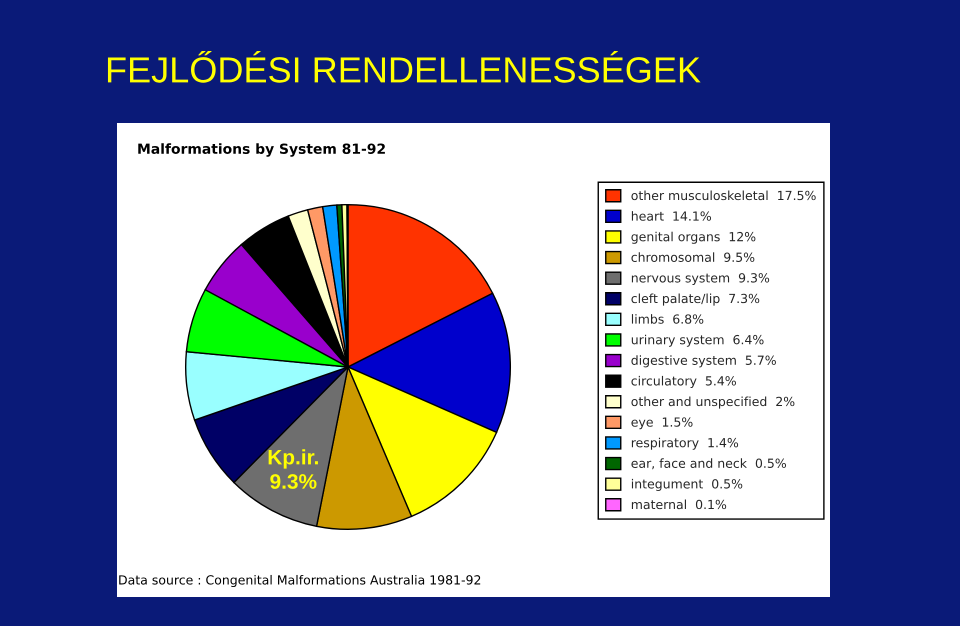  I want to click on legend-label: genital organs 12%, so click(693, 238).